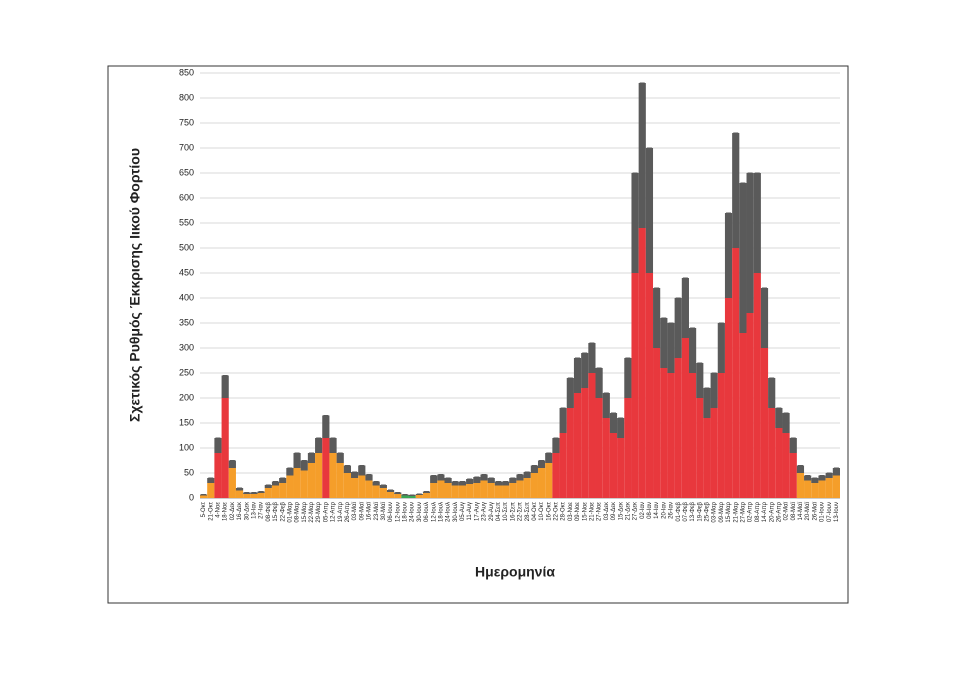 The height and width of the screenshot is (679, 960). Describe the element at coordinates (269, 511) in the screenshot. I see `x-tick-label: 08-Φεβ` at that location.